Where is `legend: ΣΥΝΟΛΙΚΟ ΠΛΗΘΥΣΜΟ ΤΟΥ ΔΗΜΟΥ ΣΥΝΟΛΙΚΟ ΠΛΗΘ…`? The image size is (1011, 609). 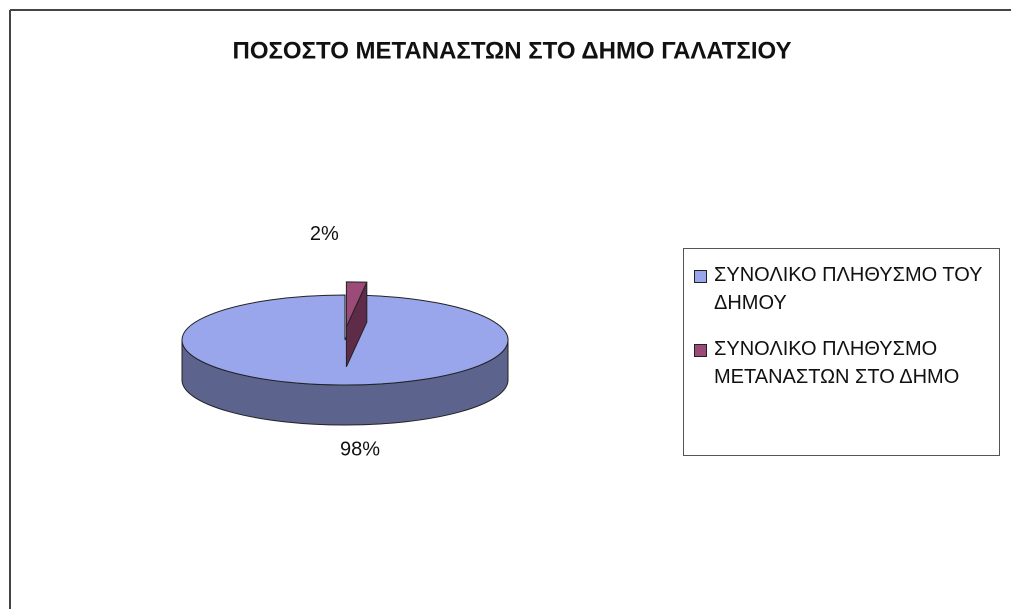
legend: ΣΥΝΟΛΙΚΟ ΠΛΗΘΥΣΜΟ ΤΟΥ ΔΗΜΟΥ ΣΥΝΟΛΙΚΟ ΠΛΗΘ… is located at coordinates (841, 352).